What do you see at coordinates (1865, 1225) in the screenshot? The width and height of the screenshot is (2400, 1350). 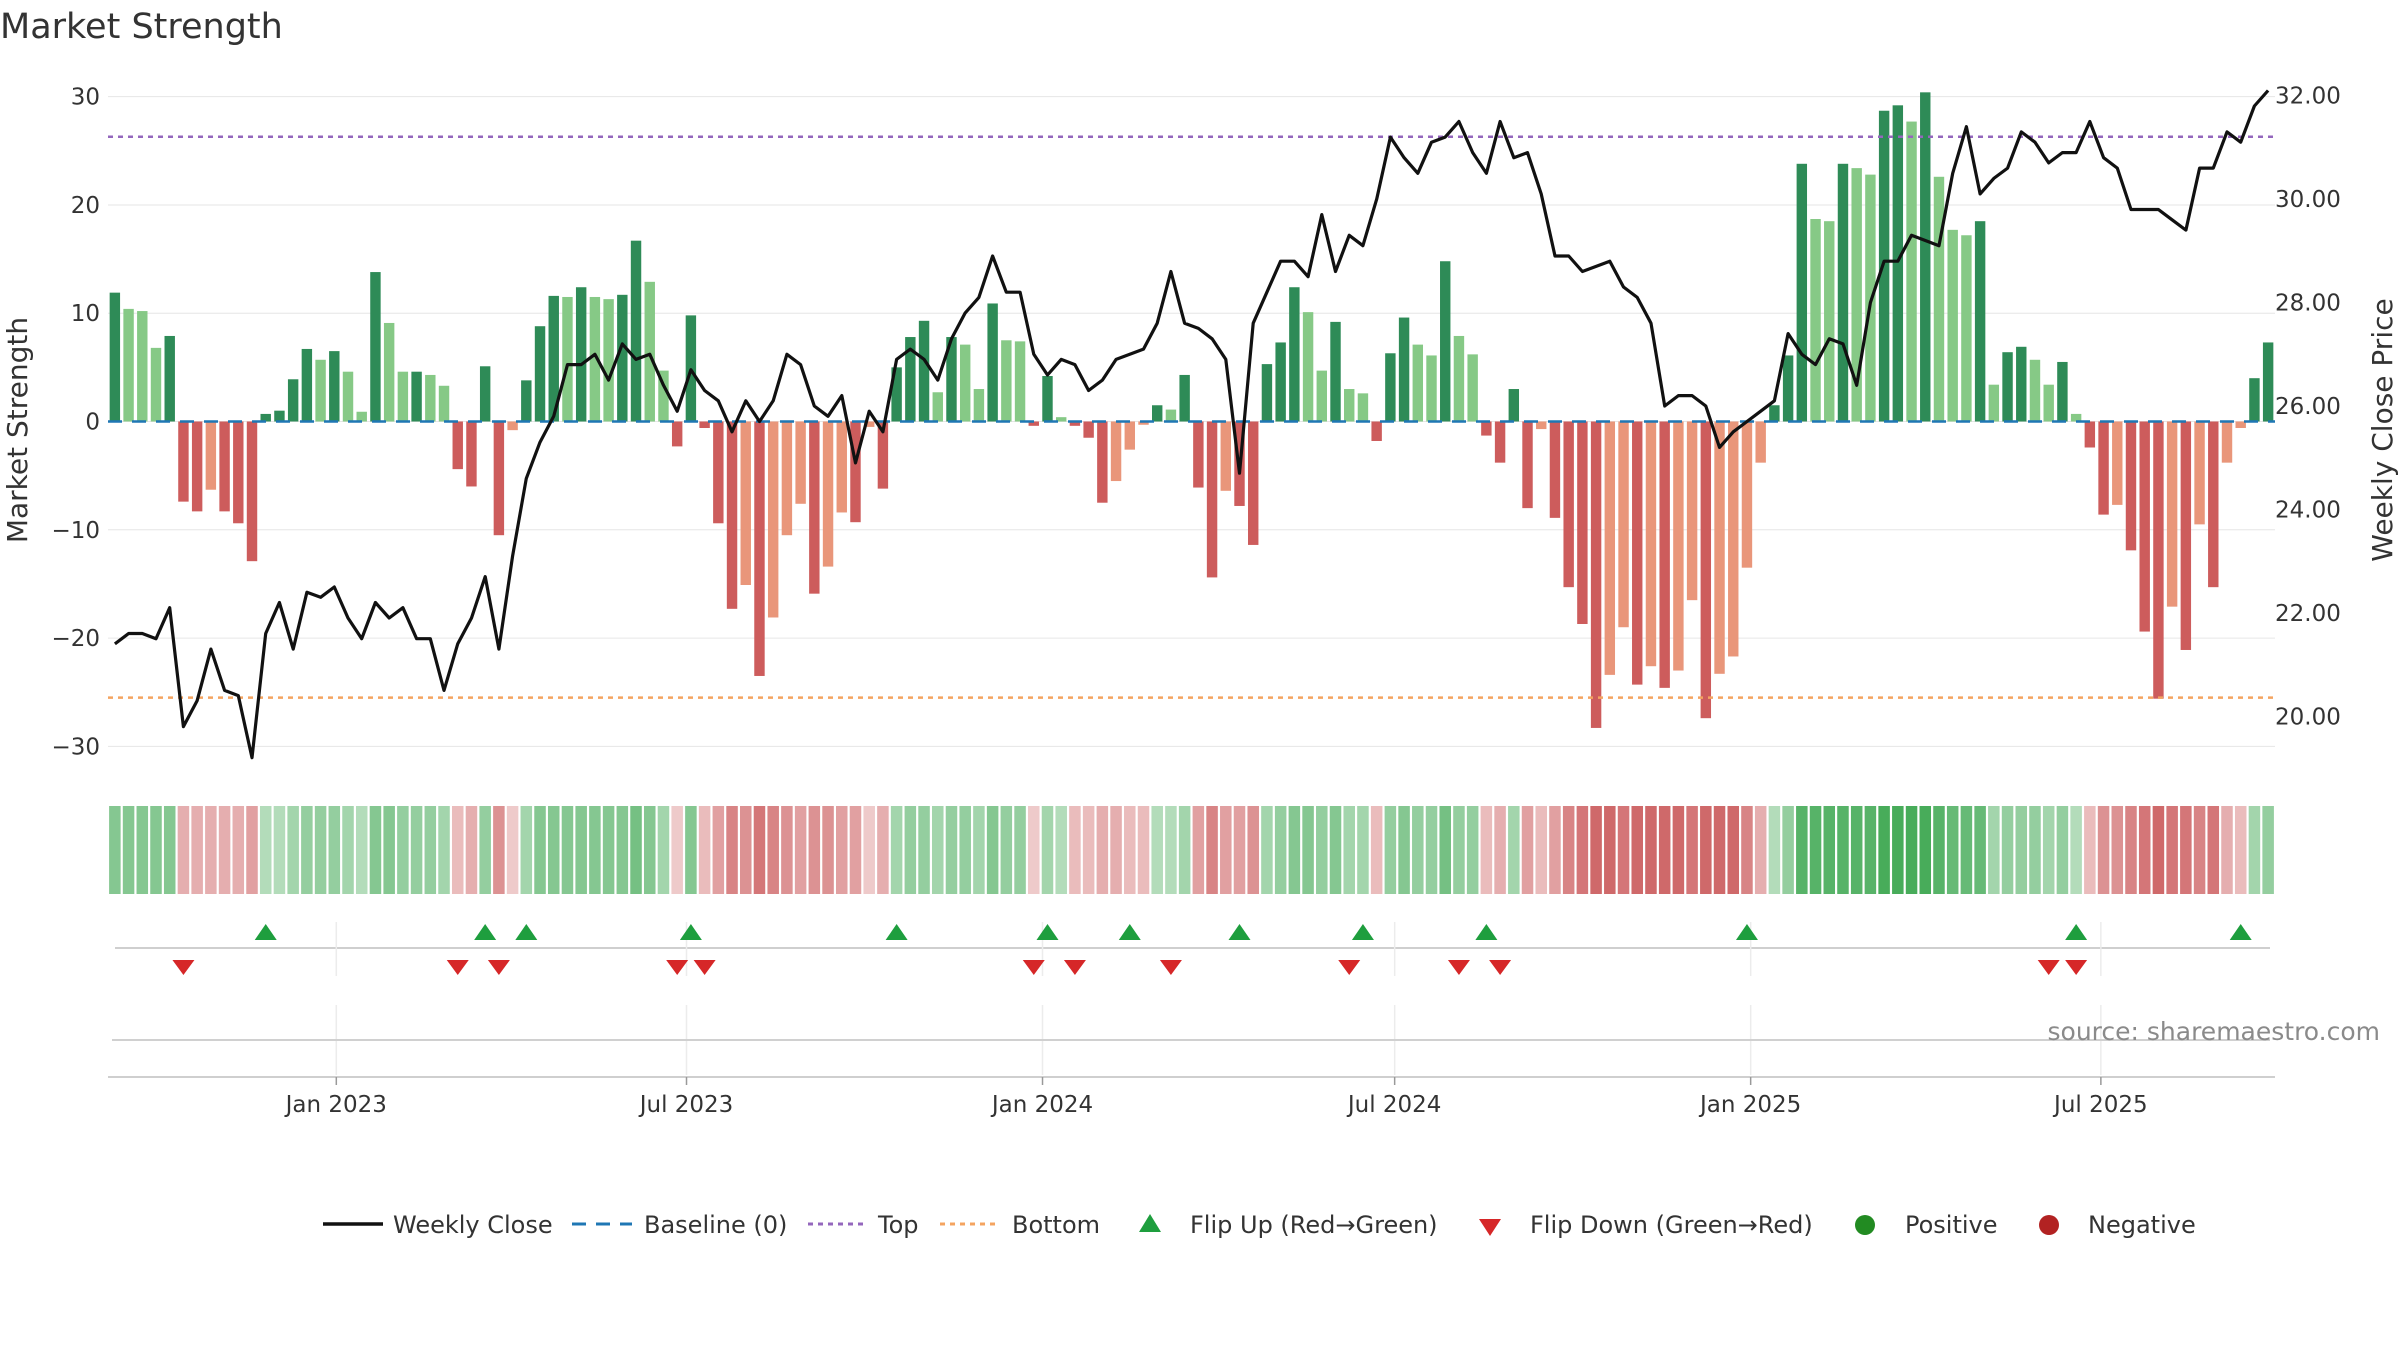 I see `legend-positive-swatch` at bounding box center [1865, 1225].